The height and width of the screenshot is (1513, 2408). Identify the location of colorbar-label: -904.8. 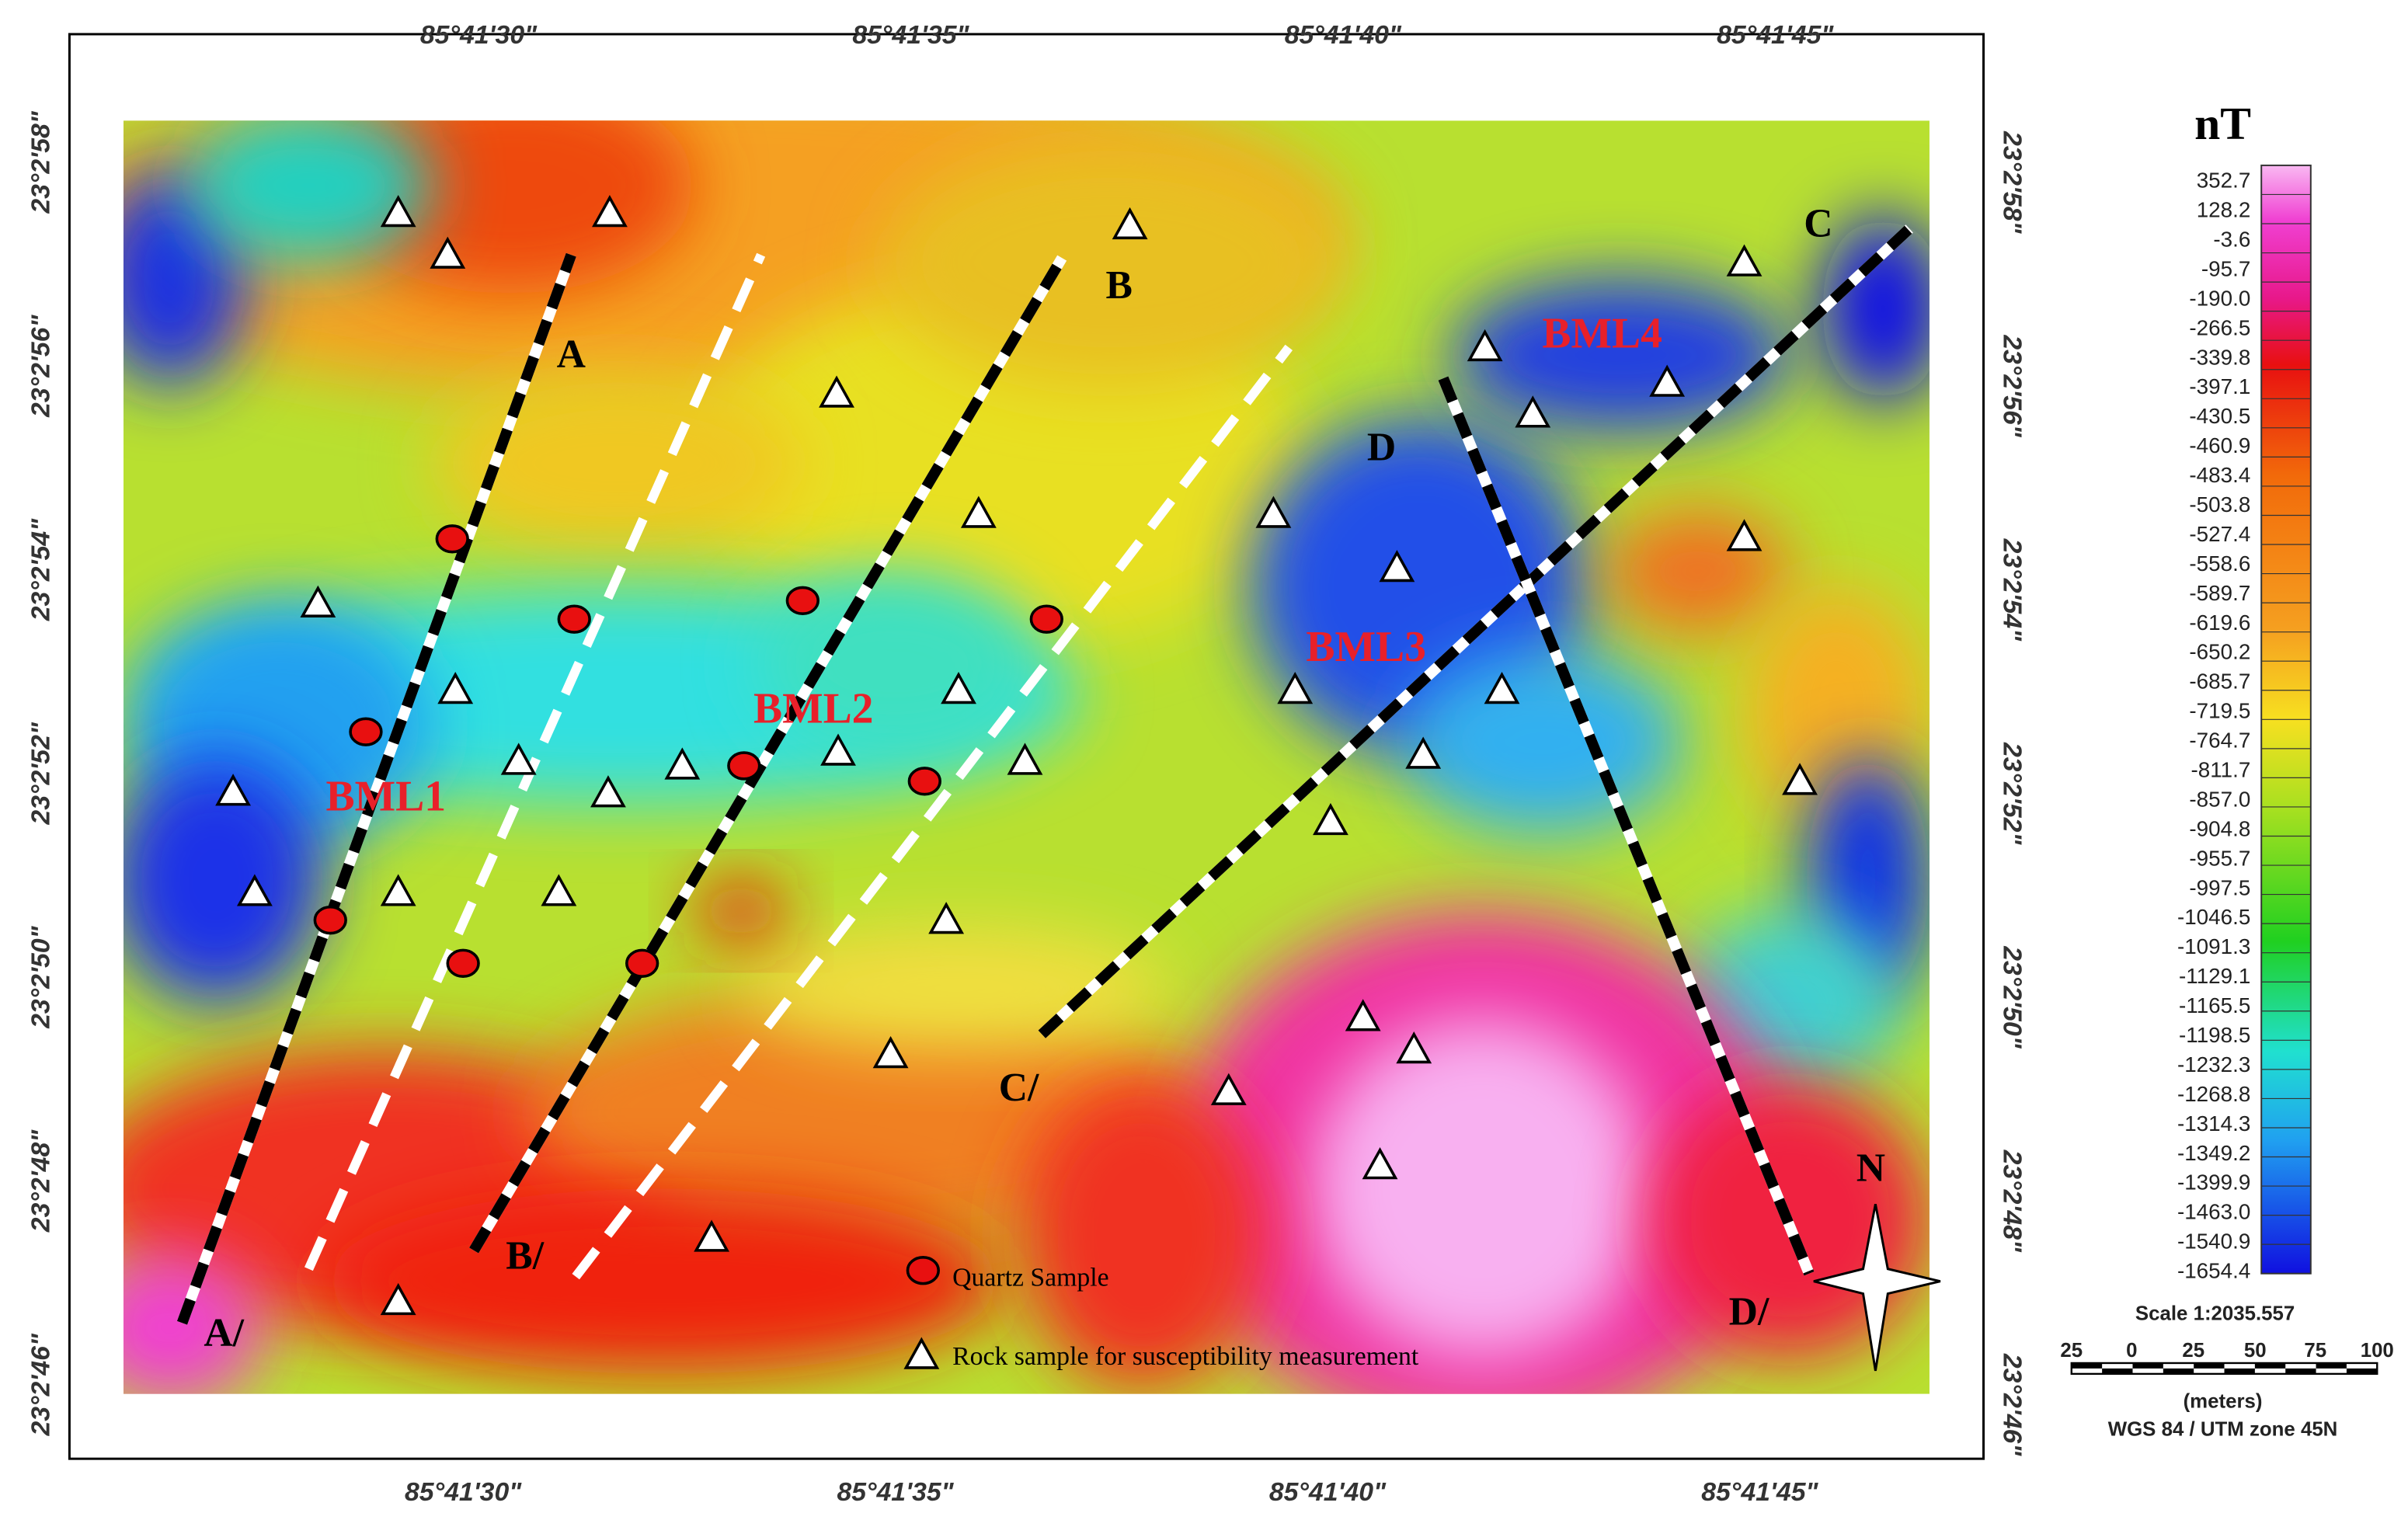
(2219, 828).